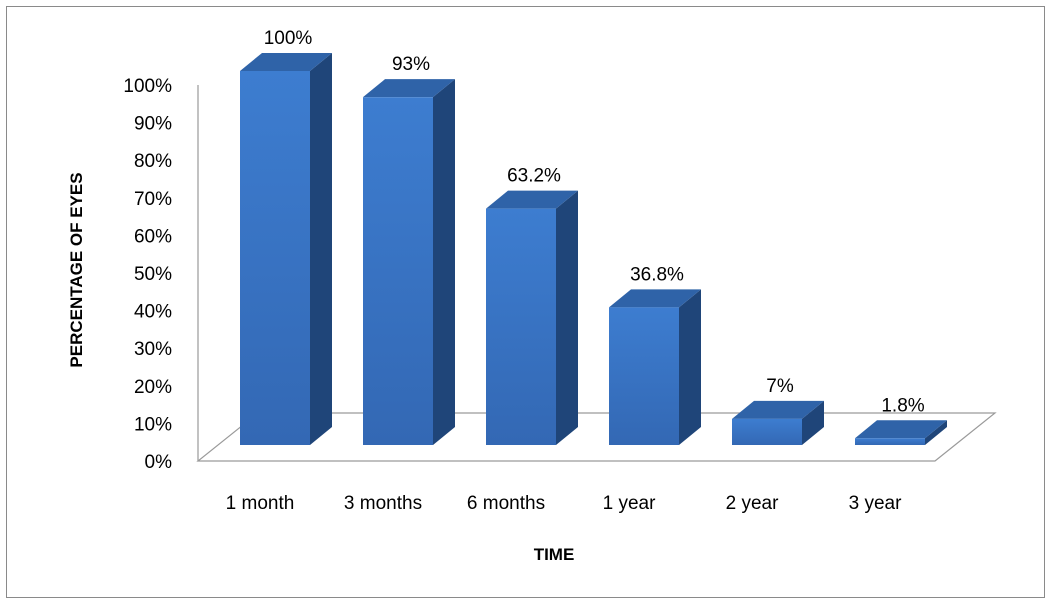 The width and height of the screenshot is (1053, 606). Describe the element at coordinates (657, 274) in the screenshot. I see `data-label: 36.8%` at that location.